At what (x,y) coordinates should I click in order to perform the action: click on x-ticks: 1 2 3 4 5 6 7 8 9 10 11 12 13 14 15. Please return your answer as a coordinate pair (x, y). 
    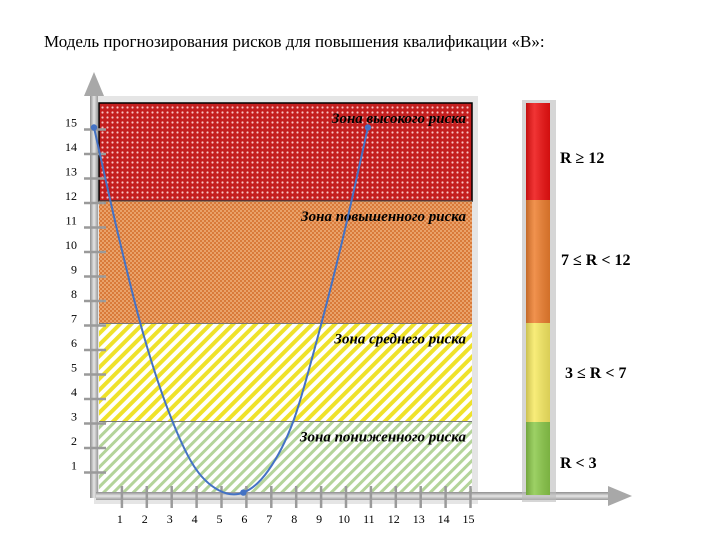
    Looking at the image, I should click on (296, 506).